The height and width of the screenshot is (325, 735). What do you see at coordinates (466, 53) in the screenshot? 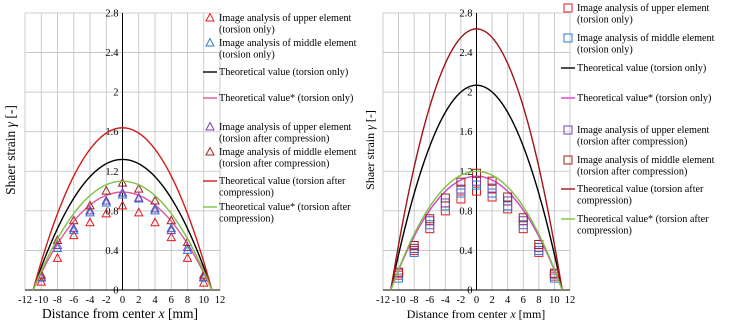
I see `y-tick-label: 2.4` at bounding box center [466, 53].